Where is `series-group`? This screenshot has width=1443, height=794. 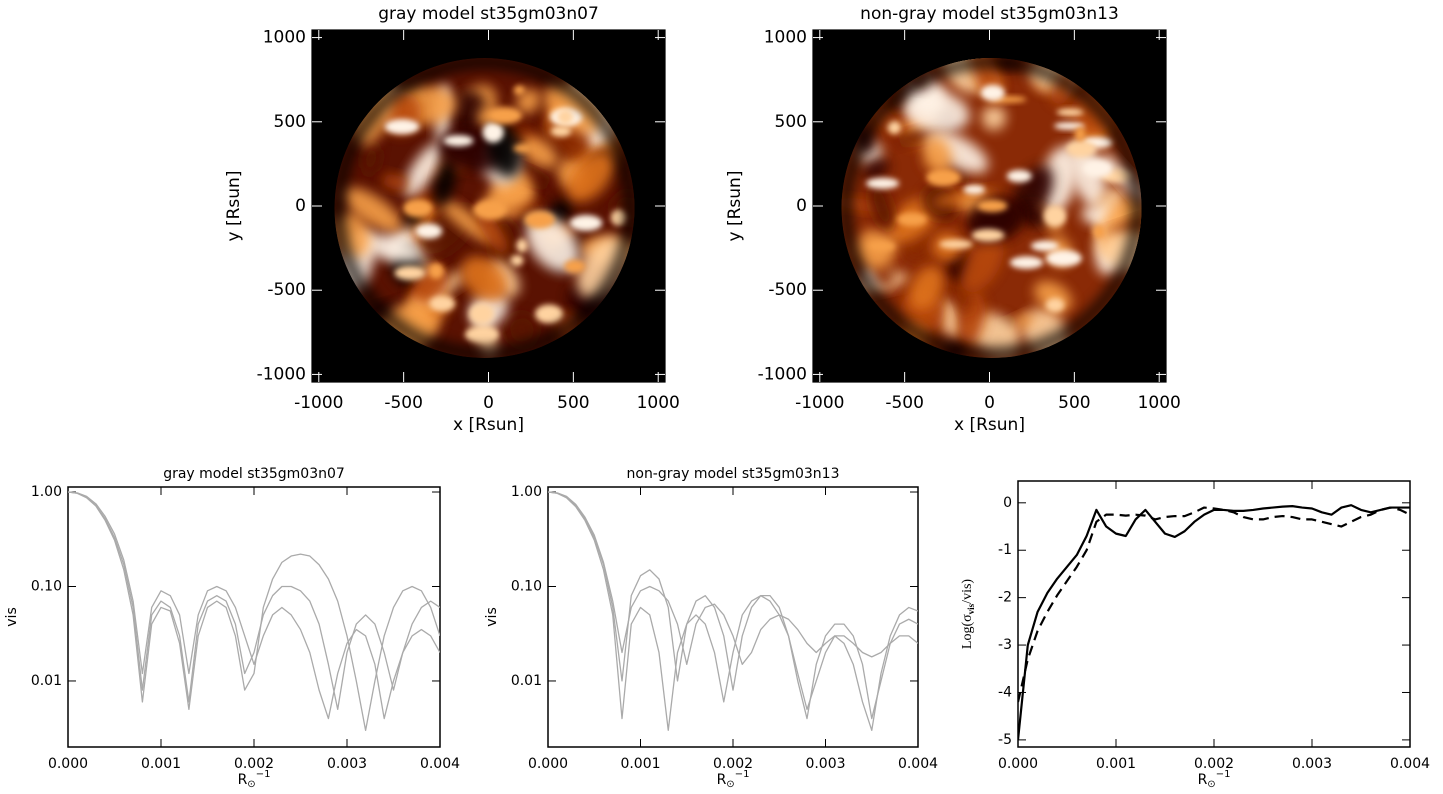 series-group is located at coordinates (733, 611).